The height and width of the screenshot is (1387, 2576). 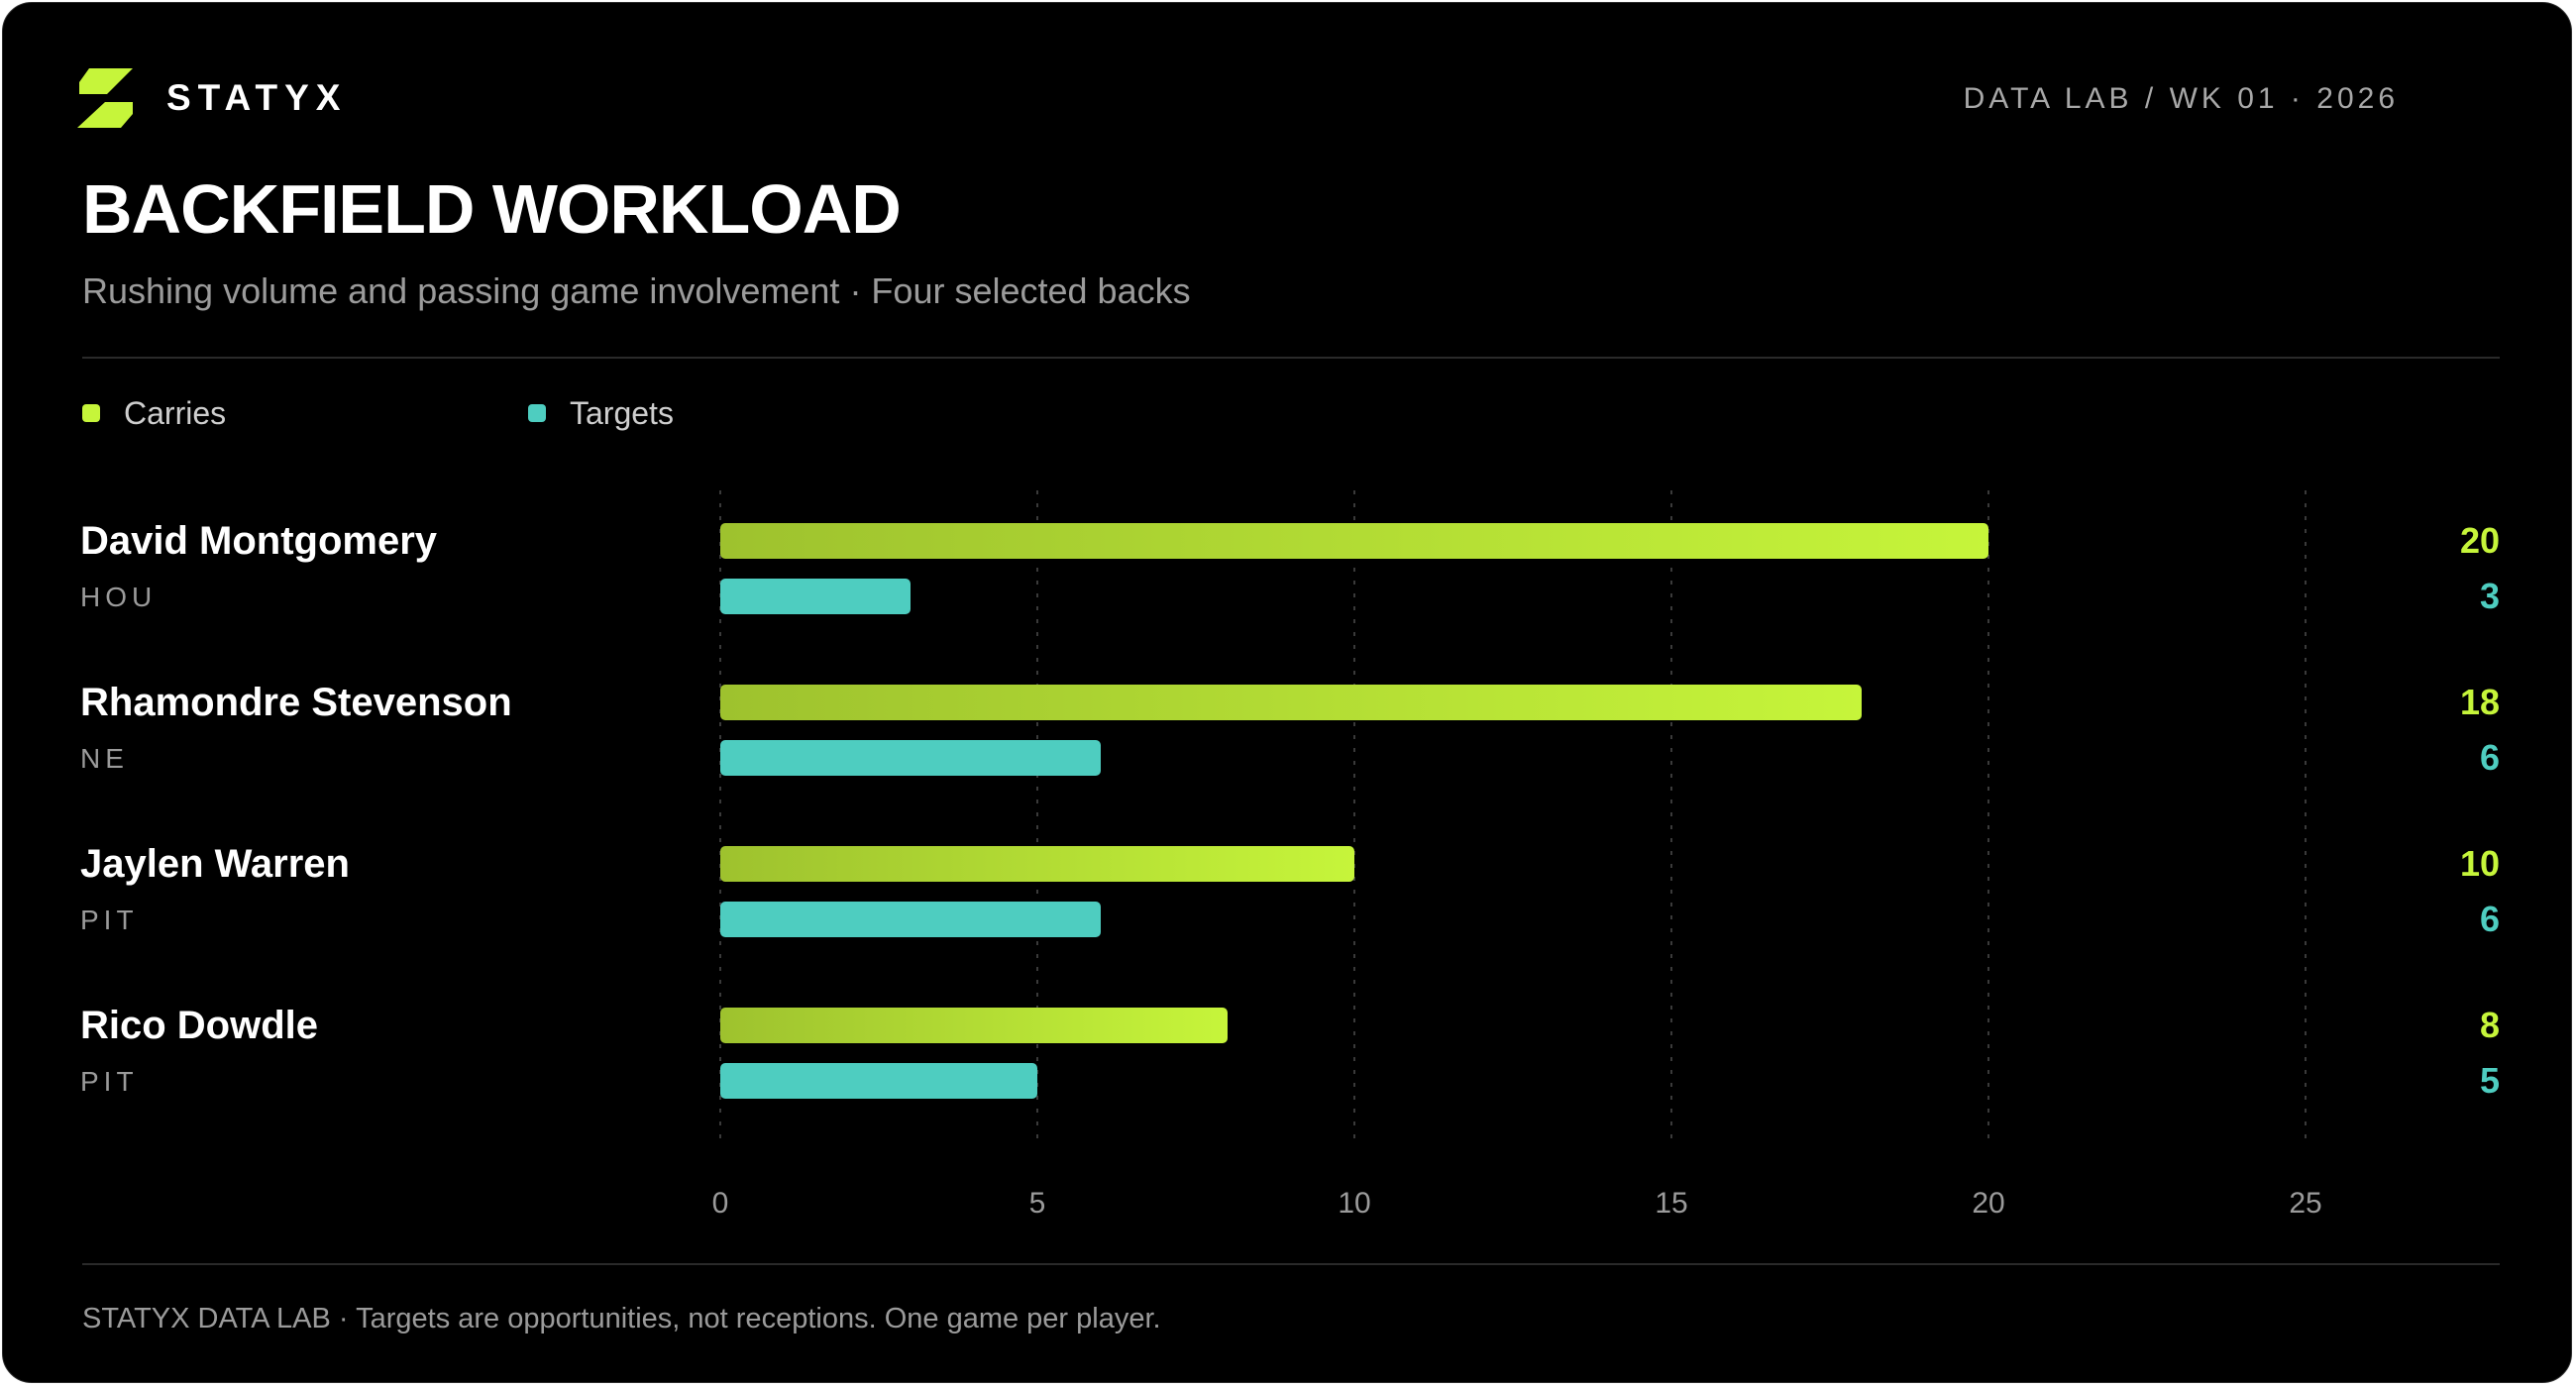 I want to click on slash-bolt-icon, so click(x=105, y=98).